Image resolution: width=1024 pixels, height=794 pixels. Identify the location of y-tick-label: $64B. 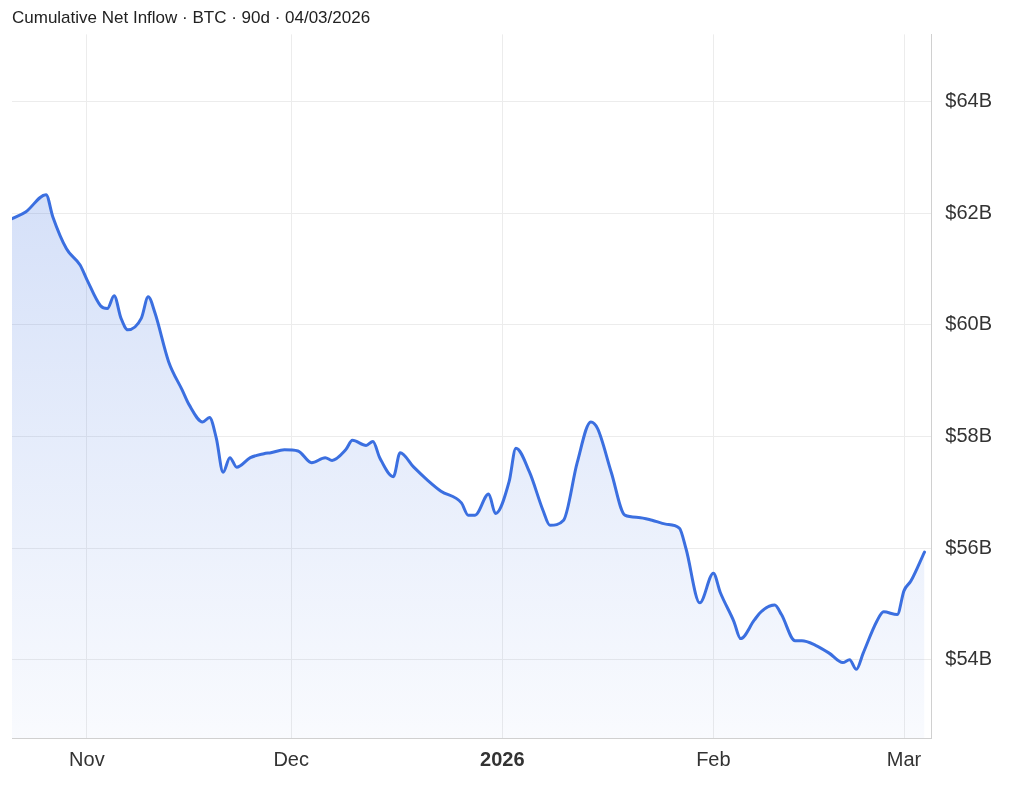
(969, 99).